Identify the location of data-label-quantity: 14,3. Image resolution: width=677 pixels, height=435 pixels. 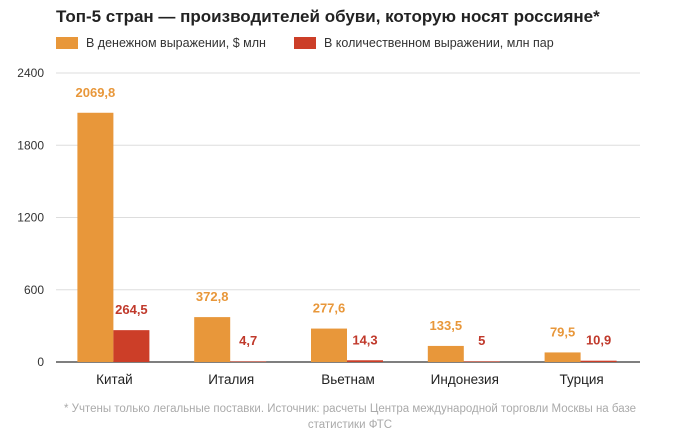
(364, 339).